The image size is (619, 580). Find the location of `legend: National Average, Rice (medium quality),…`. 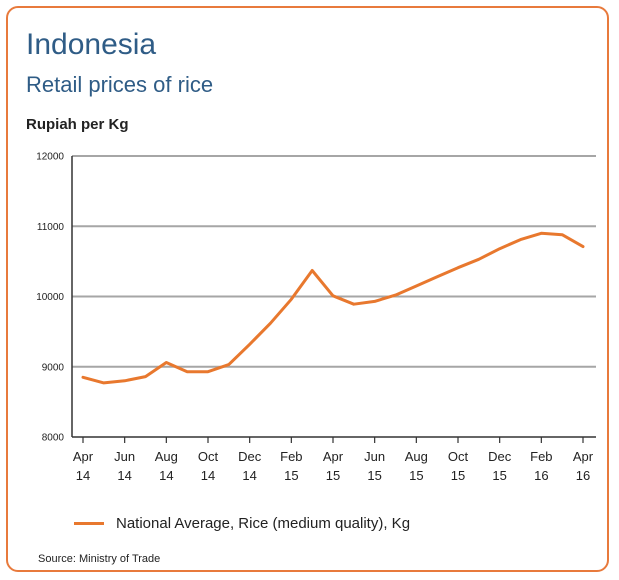

legend: National Average, Rice (medium quality),… is located at coordinates (242, 523).